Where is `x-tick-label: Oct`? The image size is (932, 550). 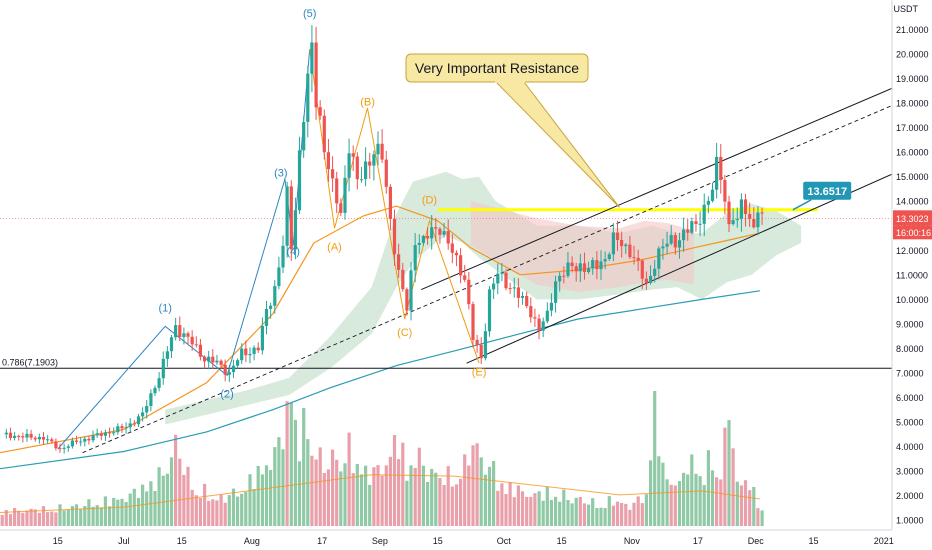
x-tick-label: Oct is located at coordinates (504, 541).